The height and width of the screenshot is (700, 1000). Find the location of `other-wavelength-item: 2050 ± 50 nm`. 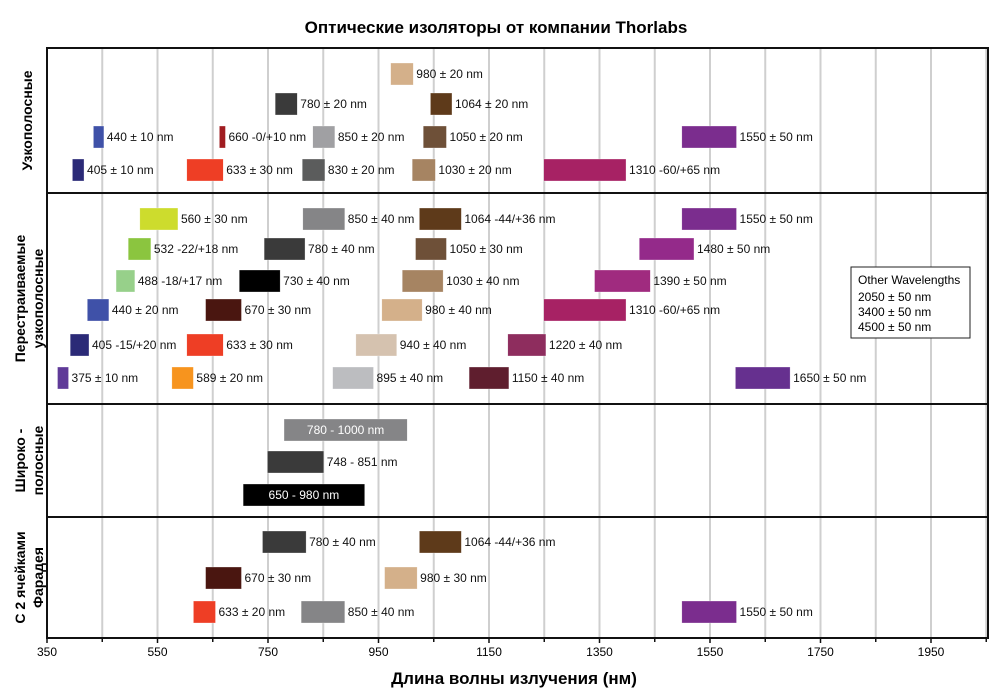

other-wavelength-item: 2050 ± 50 nm is located at coordinates (894, 297).